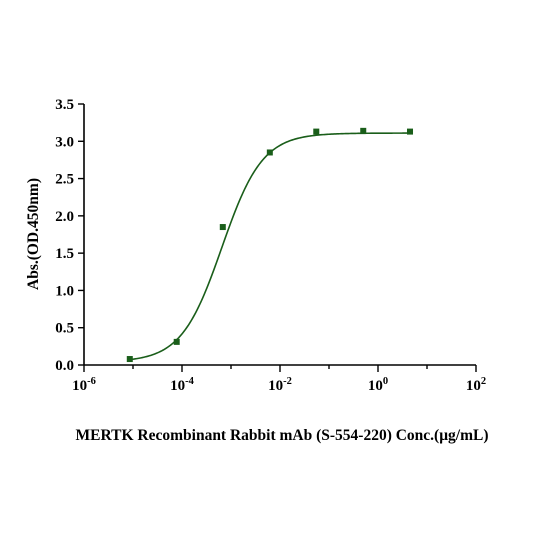  What do you see at coordinates (483, 381) in the screenshot?
I see `x-tick-exponent: 2` at bounding box center [483, 381].